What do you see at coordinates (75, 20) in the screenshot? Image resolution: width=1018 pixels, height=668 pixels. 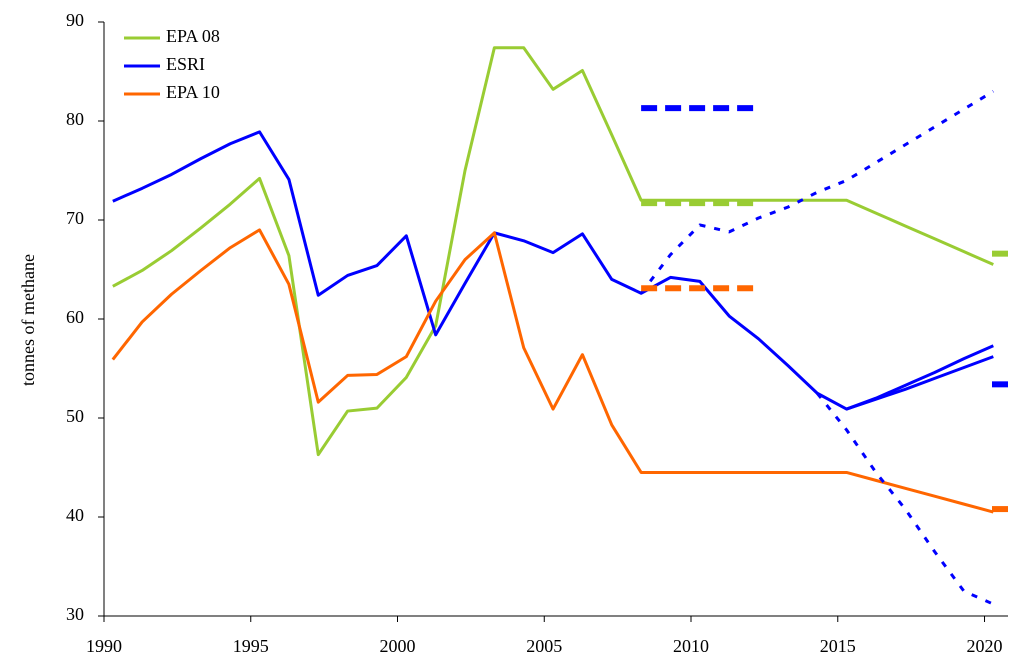 I see `y-tick-label: 90` at bounding box center [75, 20].